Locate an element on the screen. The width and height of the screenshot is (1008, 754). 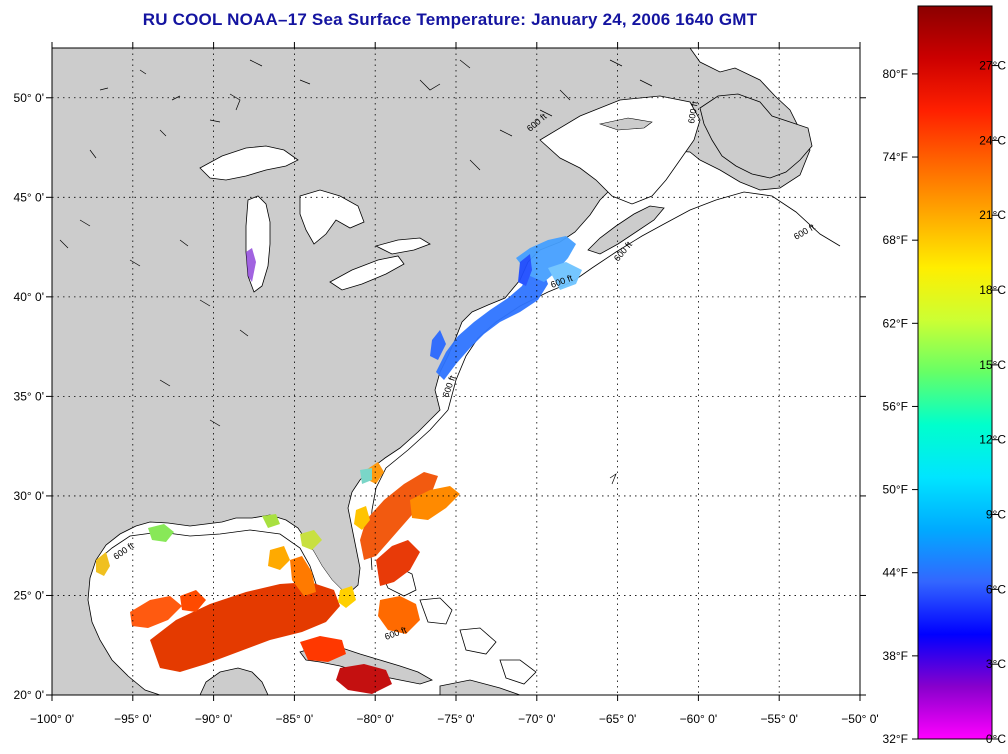
gulf-of-st-lawrence is located at coordinates (620, 150).